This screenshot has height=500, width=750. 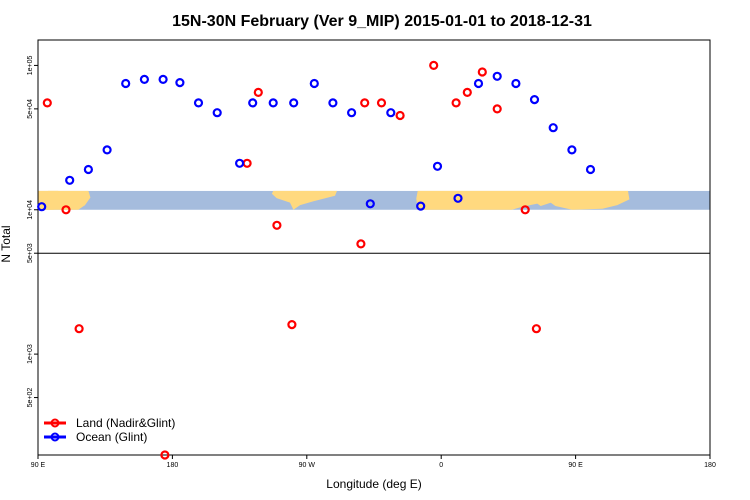 What do you see at coordinates (373, 462) in the screenshot?
I see `x-axis: 90 E 180 90 W 0 90 E 180` at bounding box center [373, 462].